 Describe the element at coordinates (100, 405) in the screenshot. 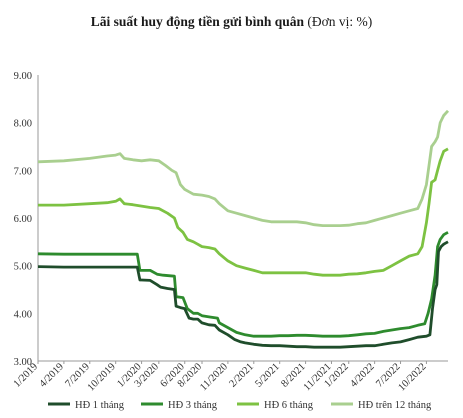

I see `legend-label-1: HĐ 1 tháng` at that location.